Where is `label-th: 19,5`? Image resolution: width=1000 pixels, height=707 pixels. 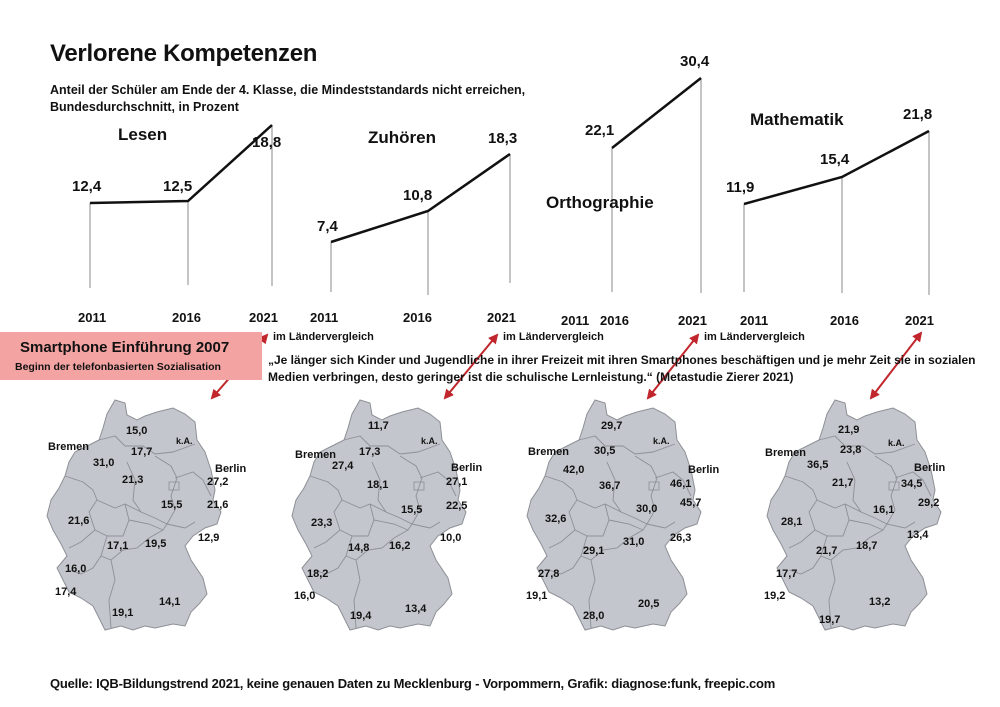
label-th: 19,5 is located at coordinates (156, 544).